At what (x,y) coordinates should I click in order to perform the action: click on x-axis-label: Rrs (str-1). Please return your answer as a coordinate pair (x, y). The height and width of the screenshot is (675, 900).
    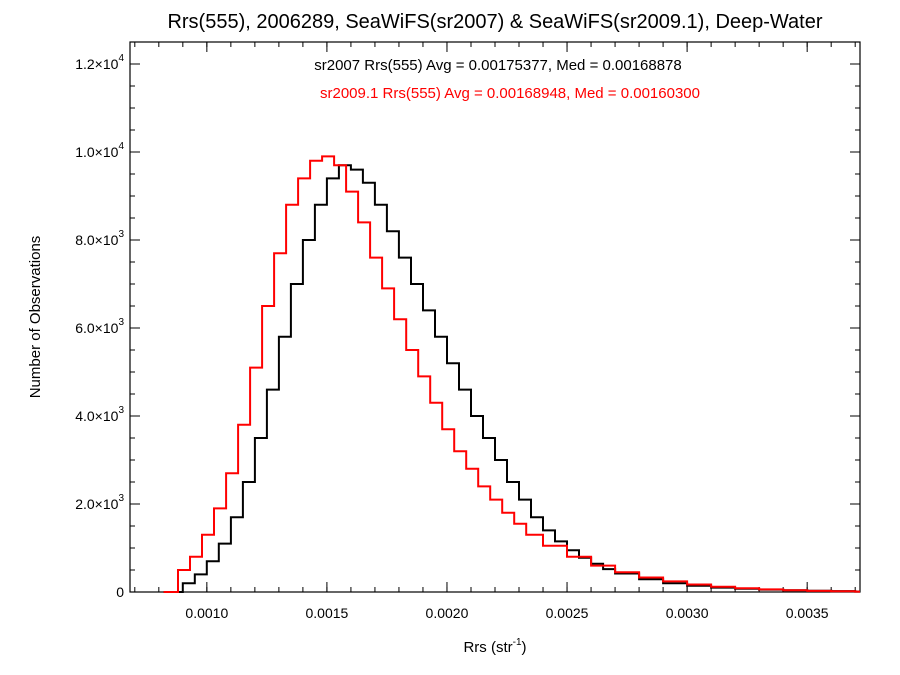
    Looking at the image, I should click on (494, 646).